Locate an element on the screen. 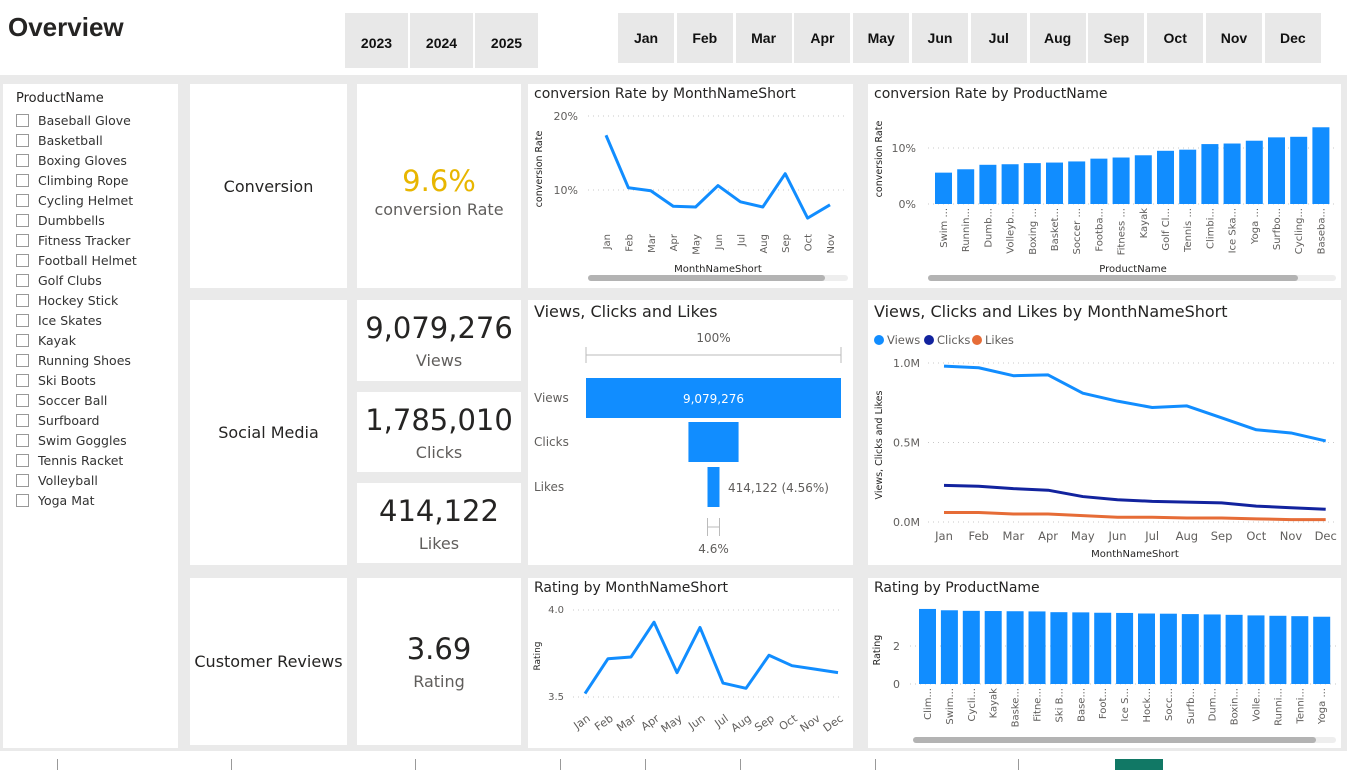 The image size is (1347, 770). slicer-item: Kayak is located at coordinates (46, 340).